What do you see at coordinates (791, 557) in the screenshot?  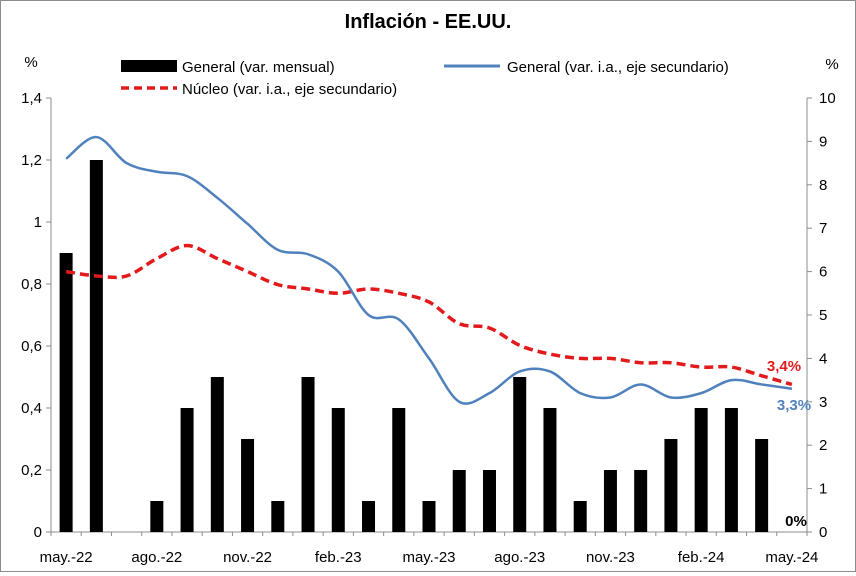 I see `x-tick-label: may.-24` at bounding box center [791, 557].